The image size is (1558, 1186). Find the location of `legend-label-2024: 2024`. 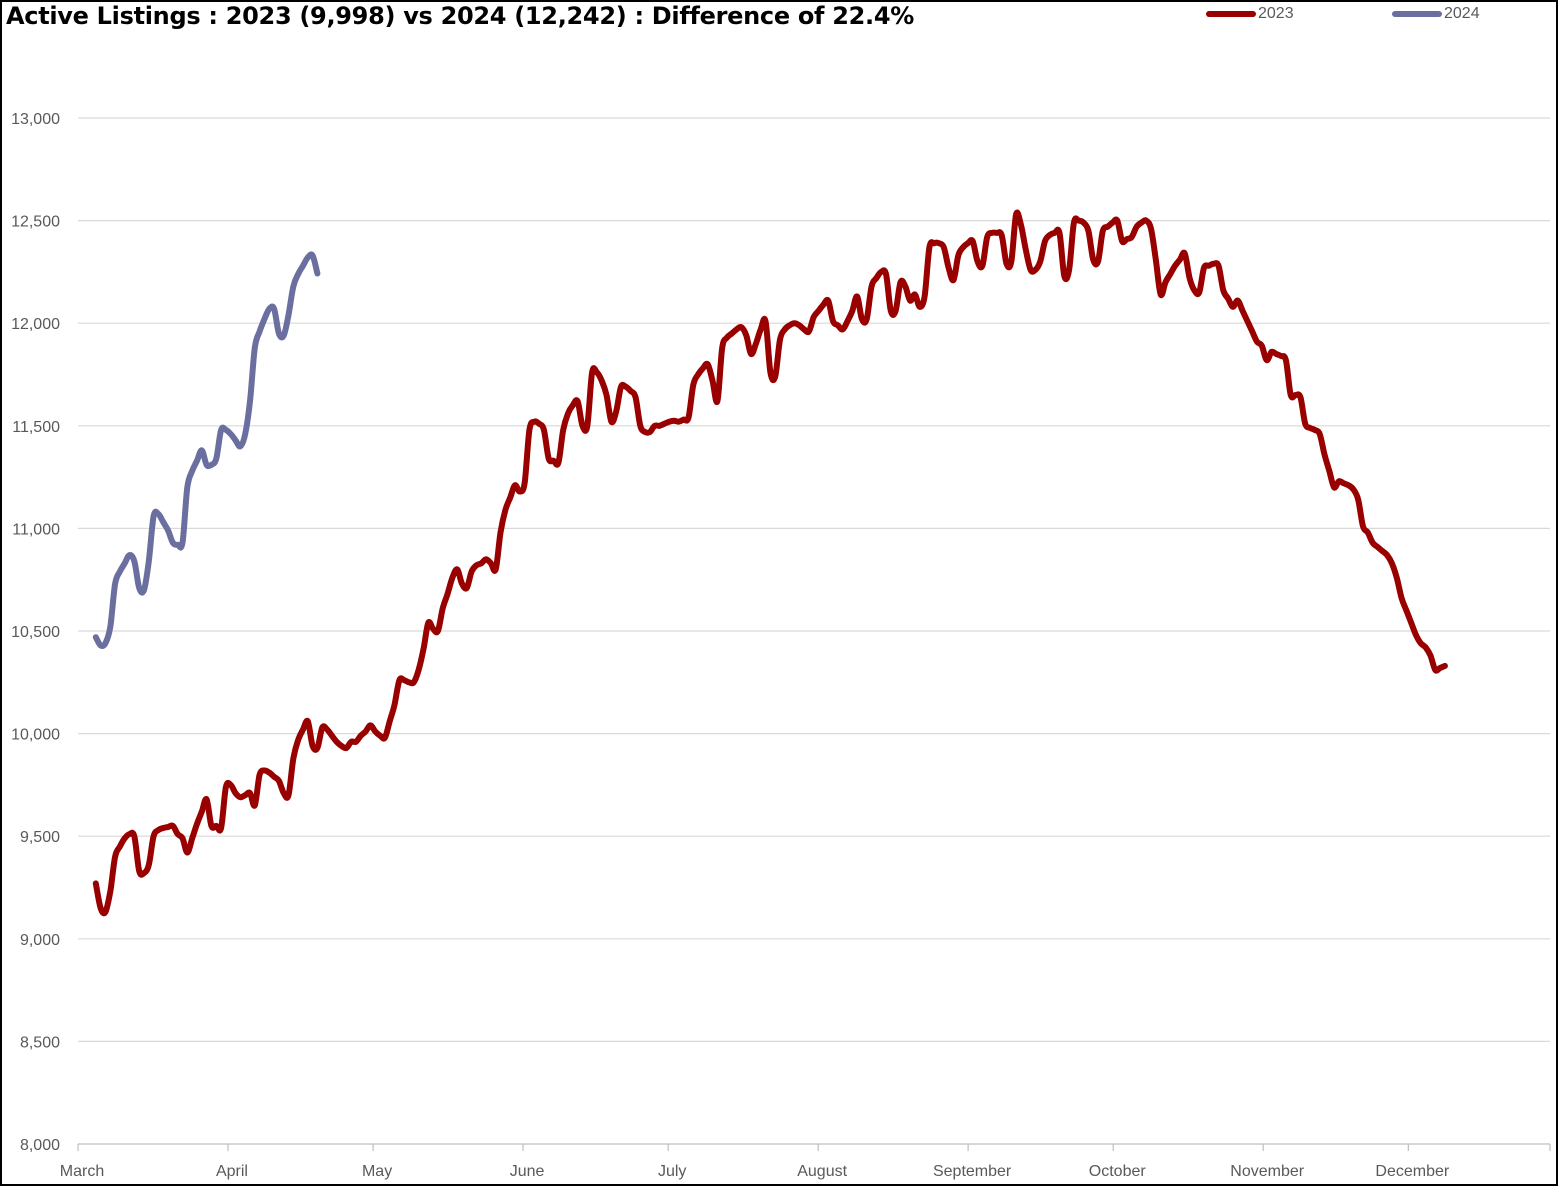

legend-label-2024: 2024 is located at coordinates (1462, 13).